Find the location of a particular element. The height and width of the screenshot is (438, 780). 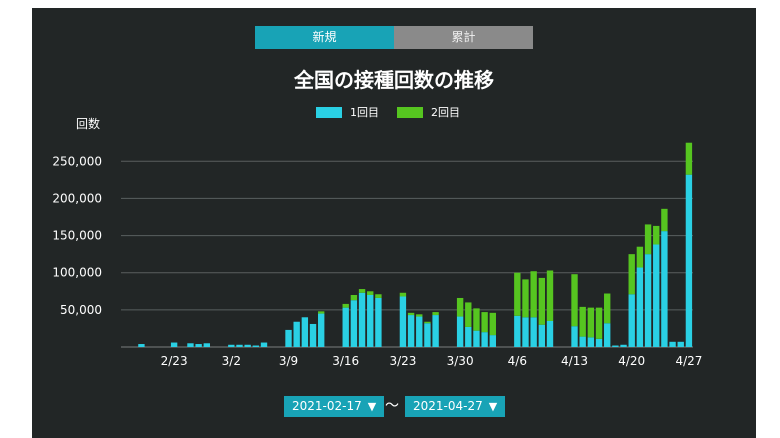

y-tick-label: 150,000 is located at coordinates (77, 236).